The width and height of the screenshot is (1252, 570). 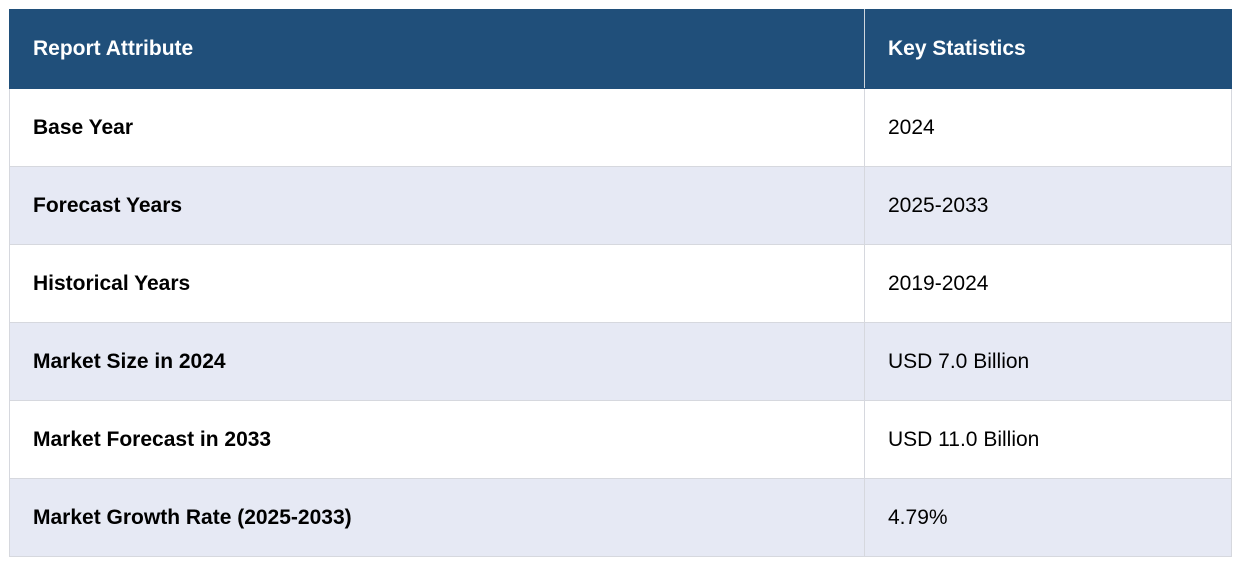 What do you see at coordinates (1048, 127) in the screenshot?
I see `row-value: 2024` at bounding box center [1048, 127].